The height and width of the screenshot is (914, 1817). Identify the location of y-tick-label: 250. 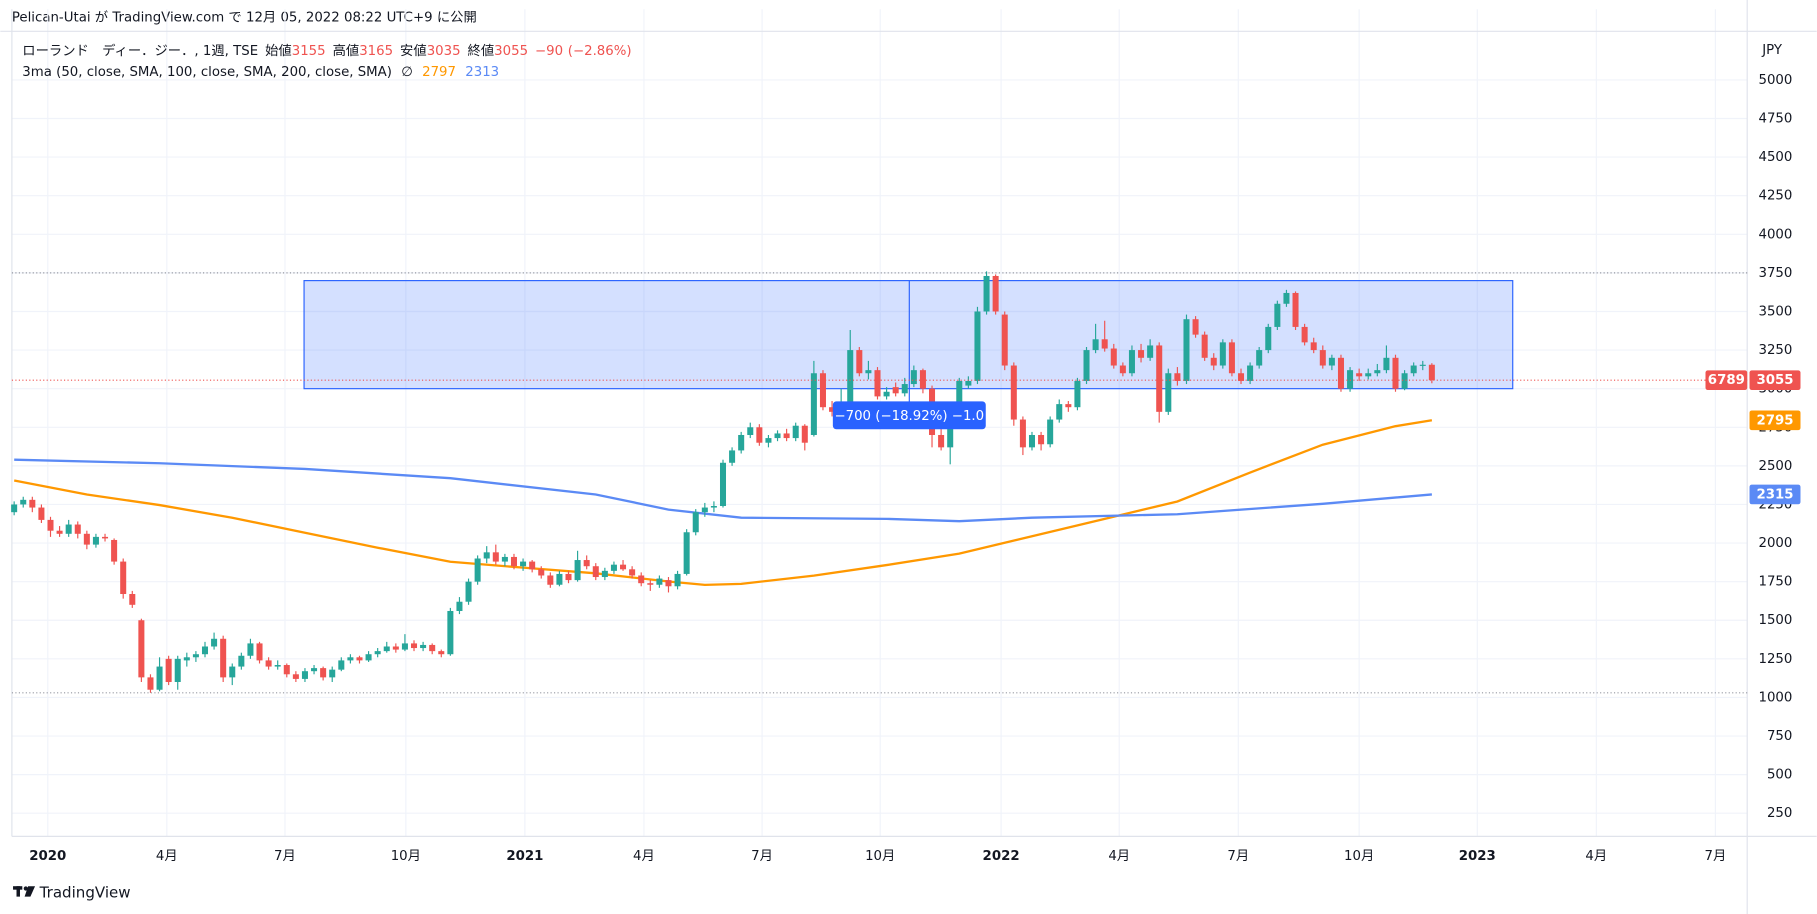
(1779, 813).